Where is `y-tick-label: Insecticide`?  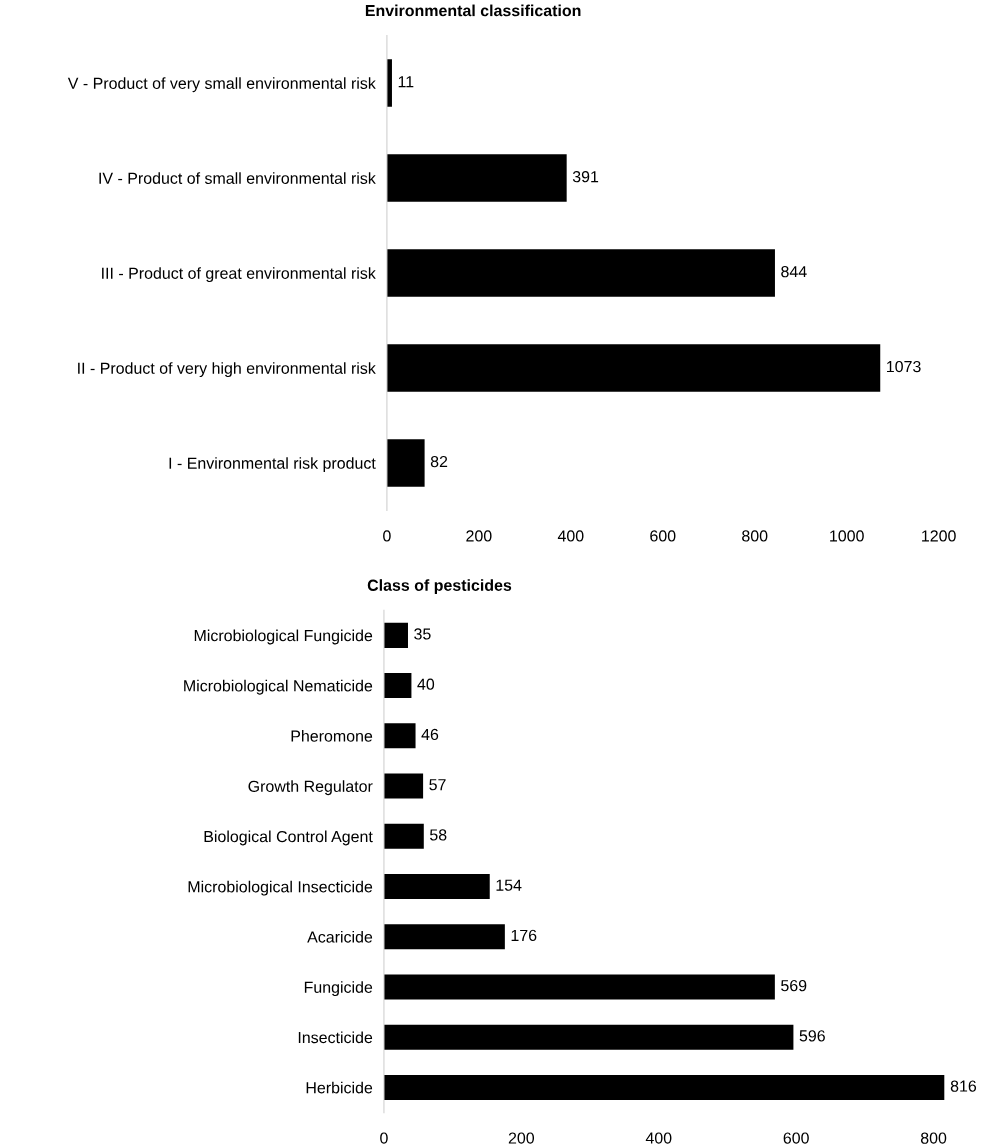 y-tick-label: Insecticide is located at coordinates (335, 1037).